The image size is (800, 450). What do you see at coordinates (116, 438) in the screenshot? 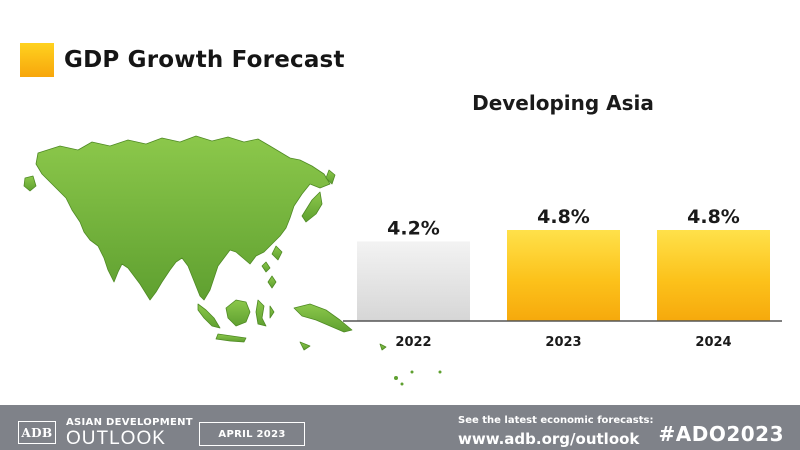
I see `org-name-line2: OUTLOOK` at bounding box center [116, 438].